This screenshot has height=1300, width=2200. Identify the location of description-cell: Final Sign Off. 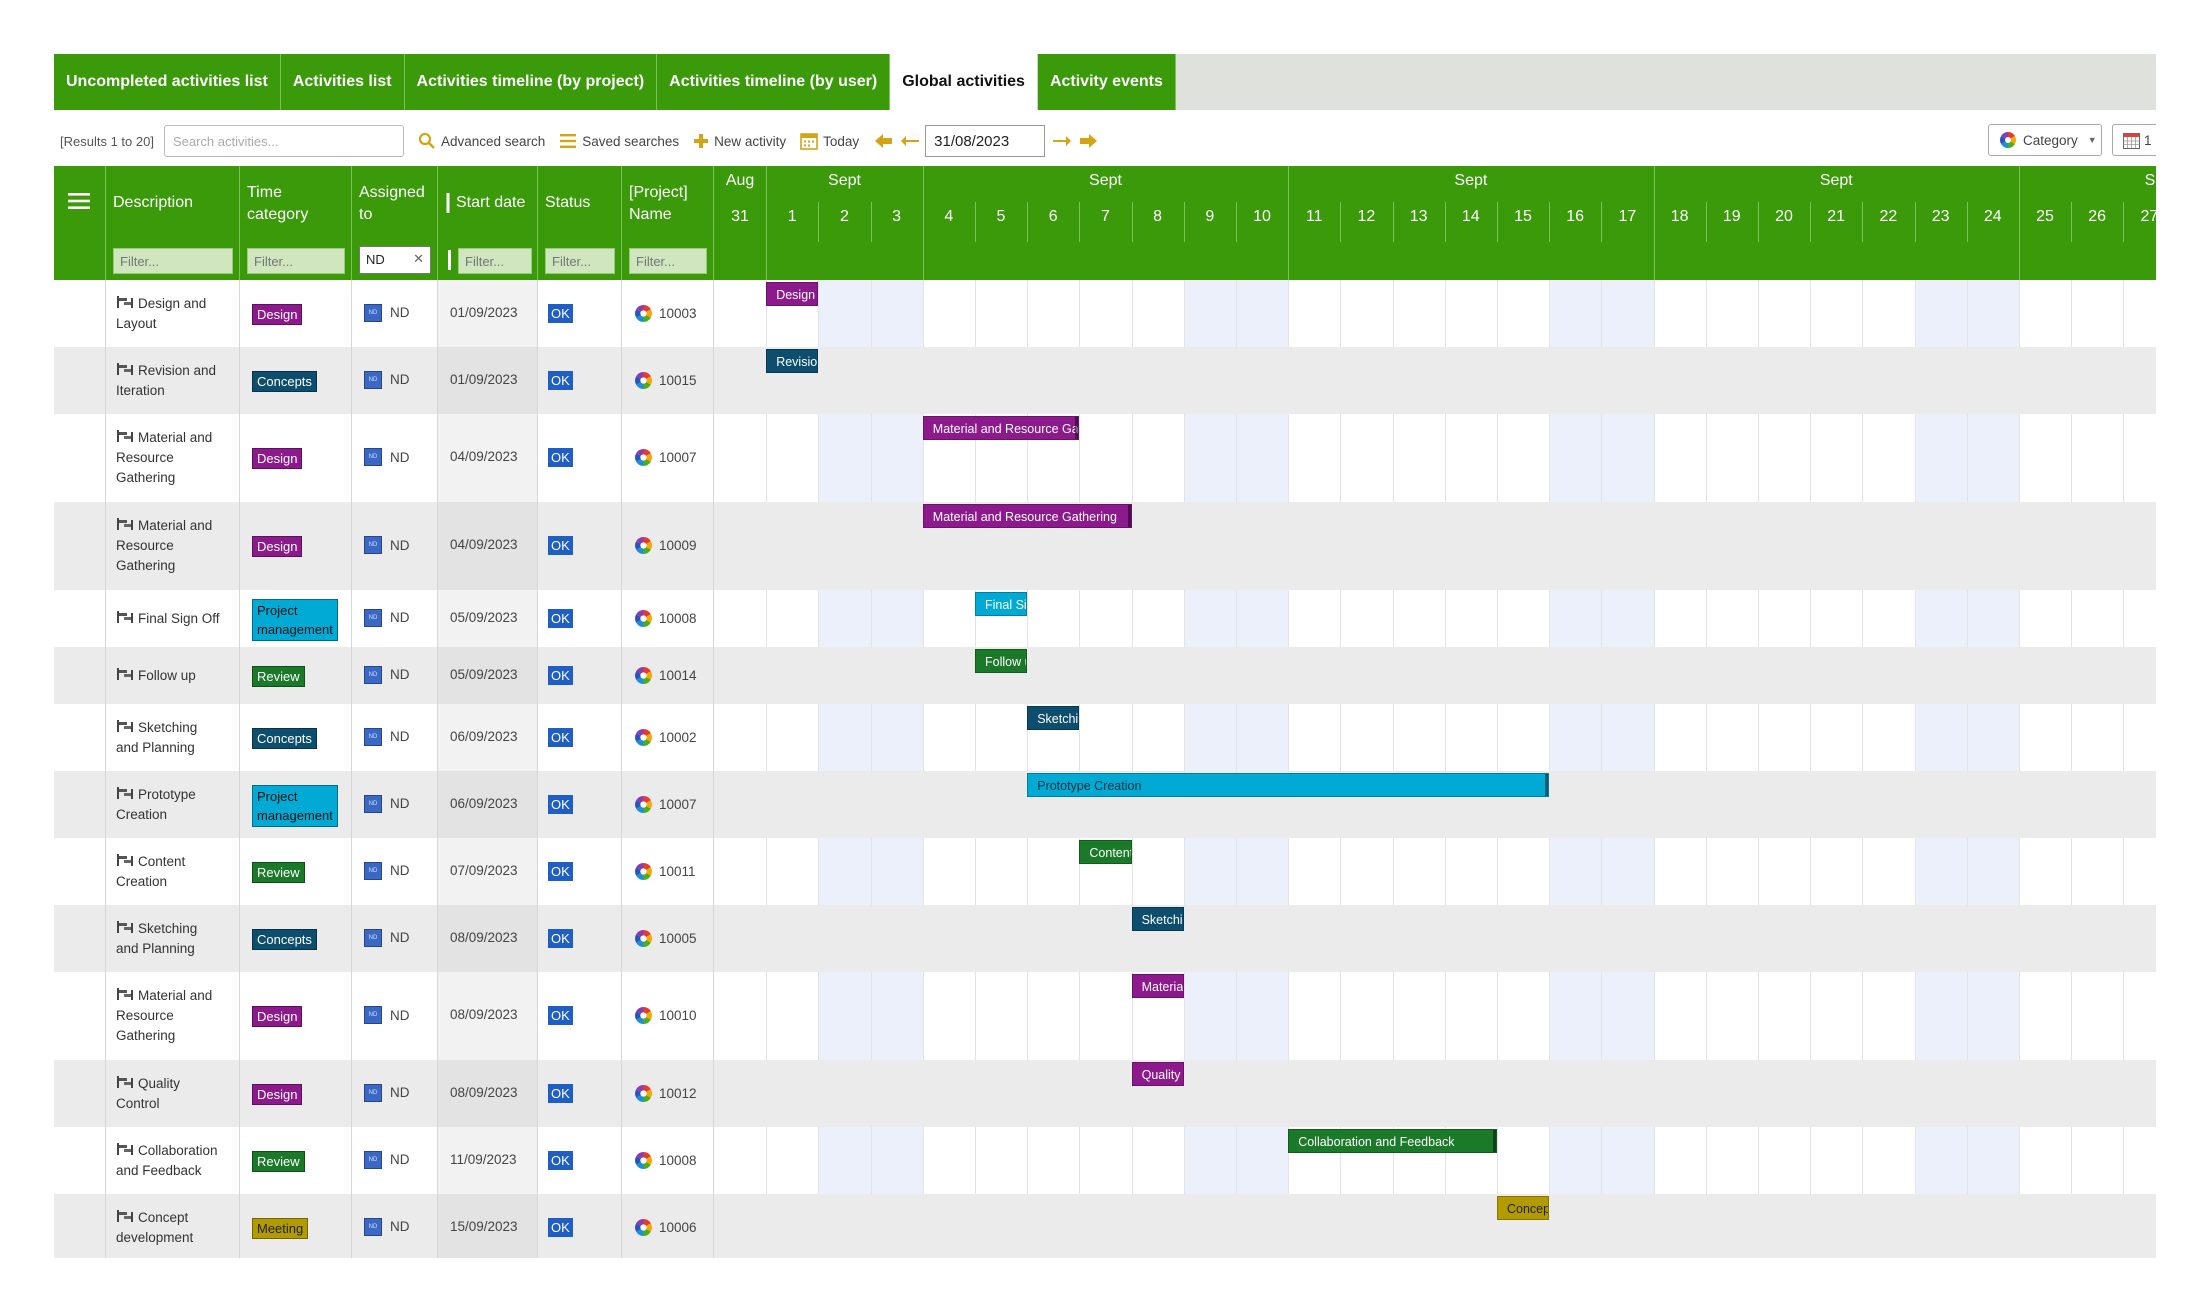
(173, 618).